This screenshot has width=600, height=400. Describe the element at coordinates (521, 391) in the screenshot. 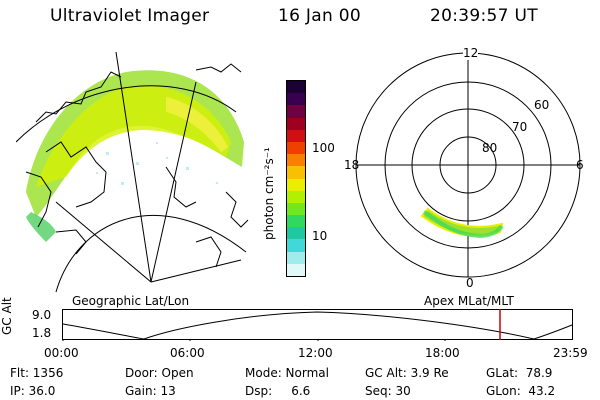

I see `info-glon: GLon: 43.2` at that location.